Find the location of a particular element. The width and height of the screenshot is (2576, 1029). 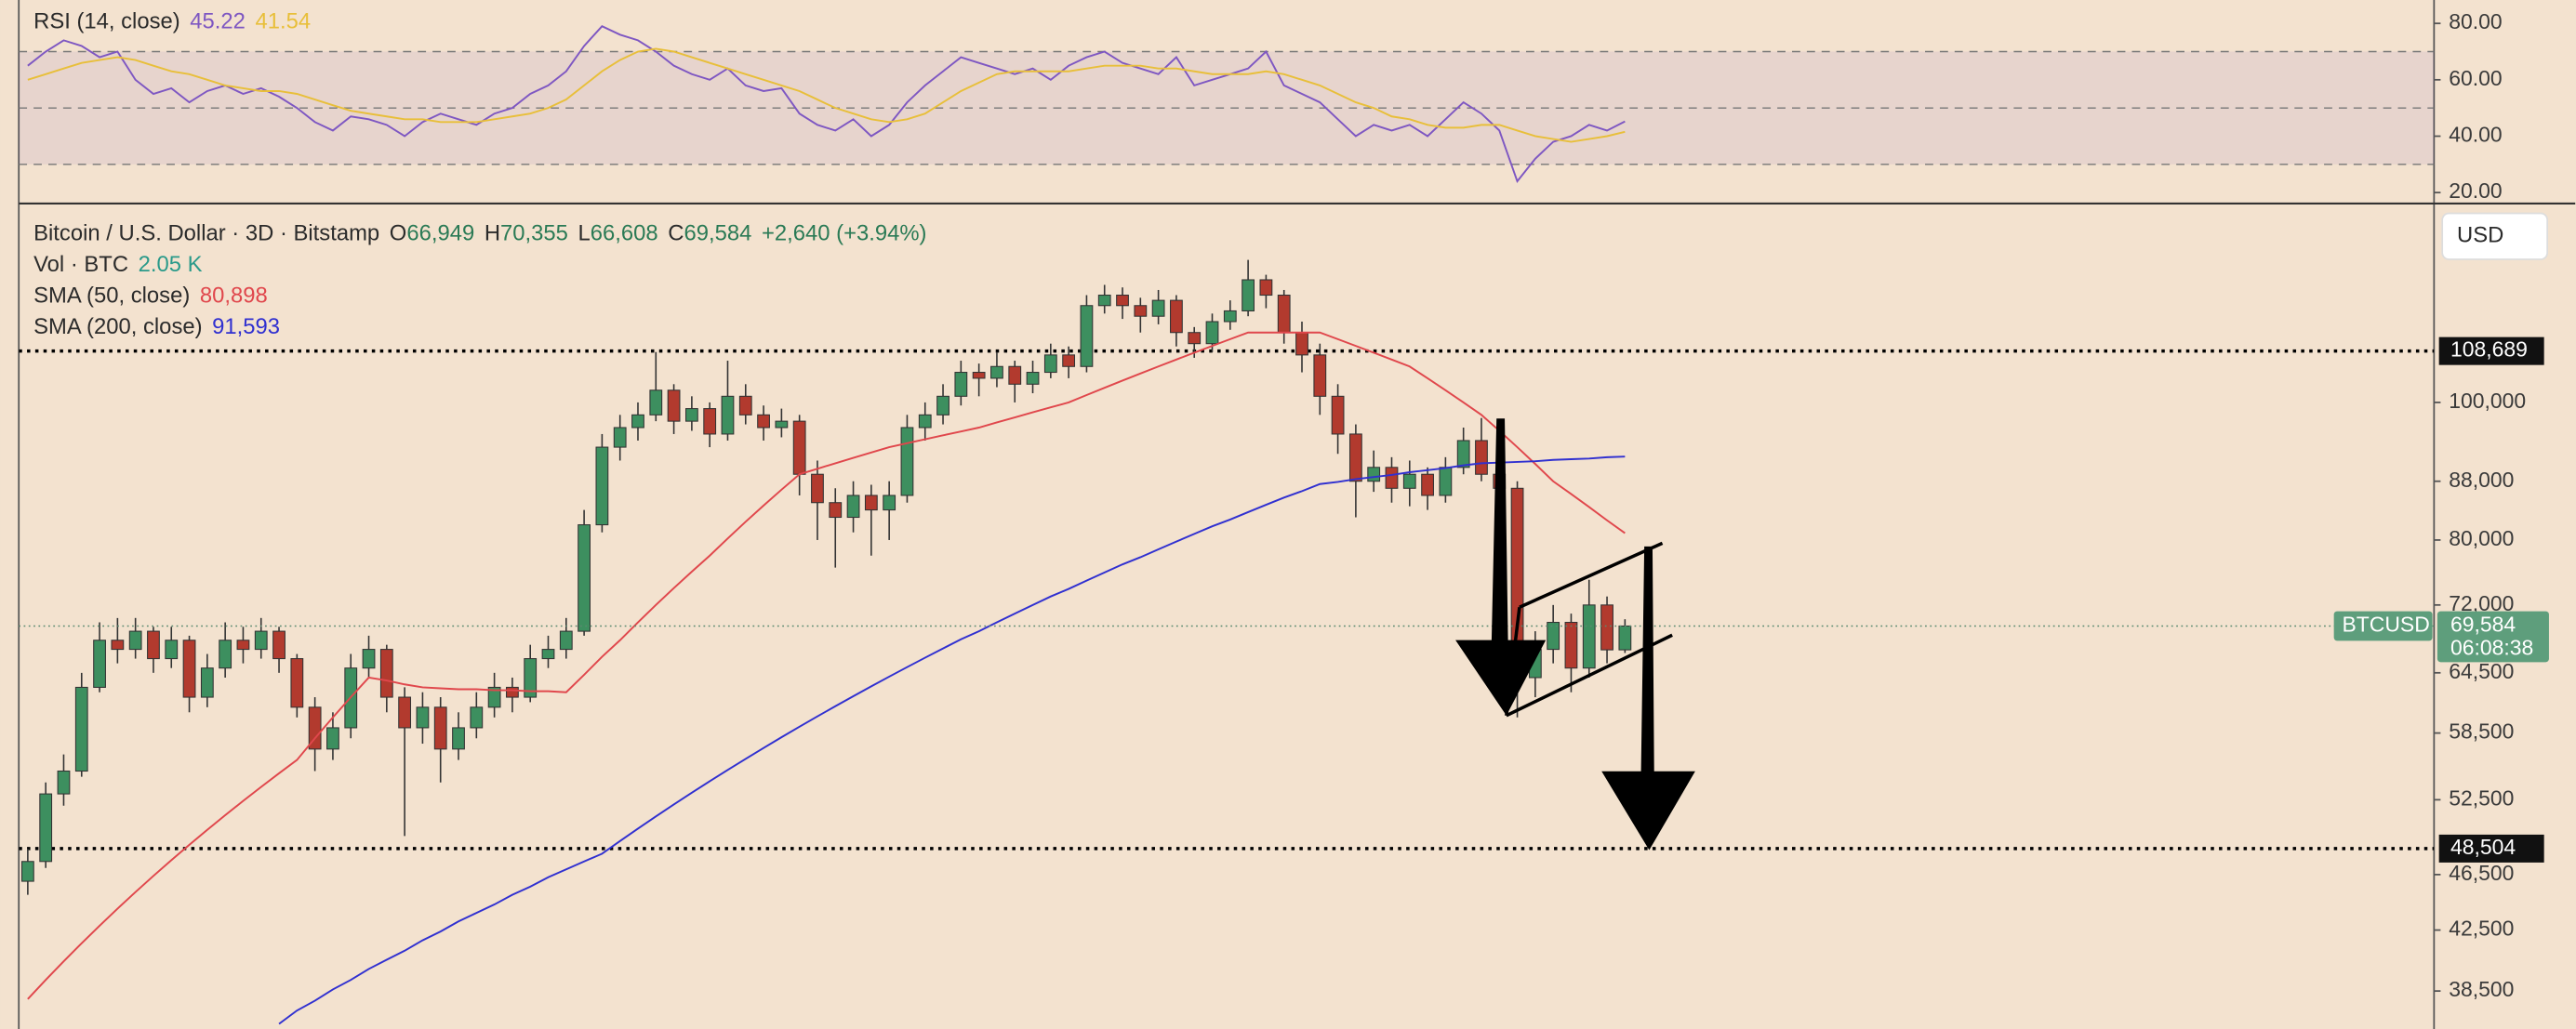

rsi-legend: RSI (14, close) 45.22 41.54 is located at coordinates (172, 21).